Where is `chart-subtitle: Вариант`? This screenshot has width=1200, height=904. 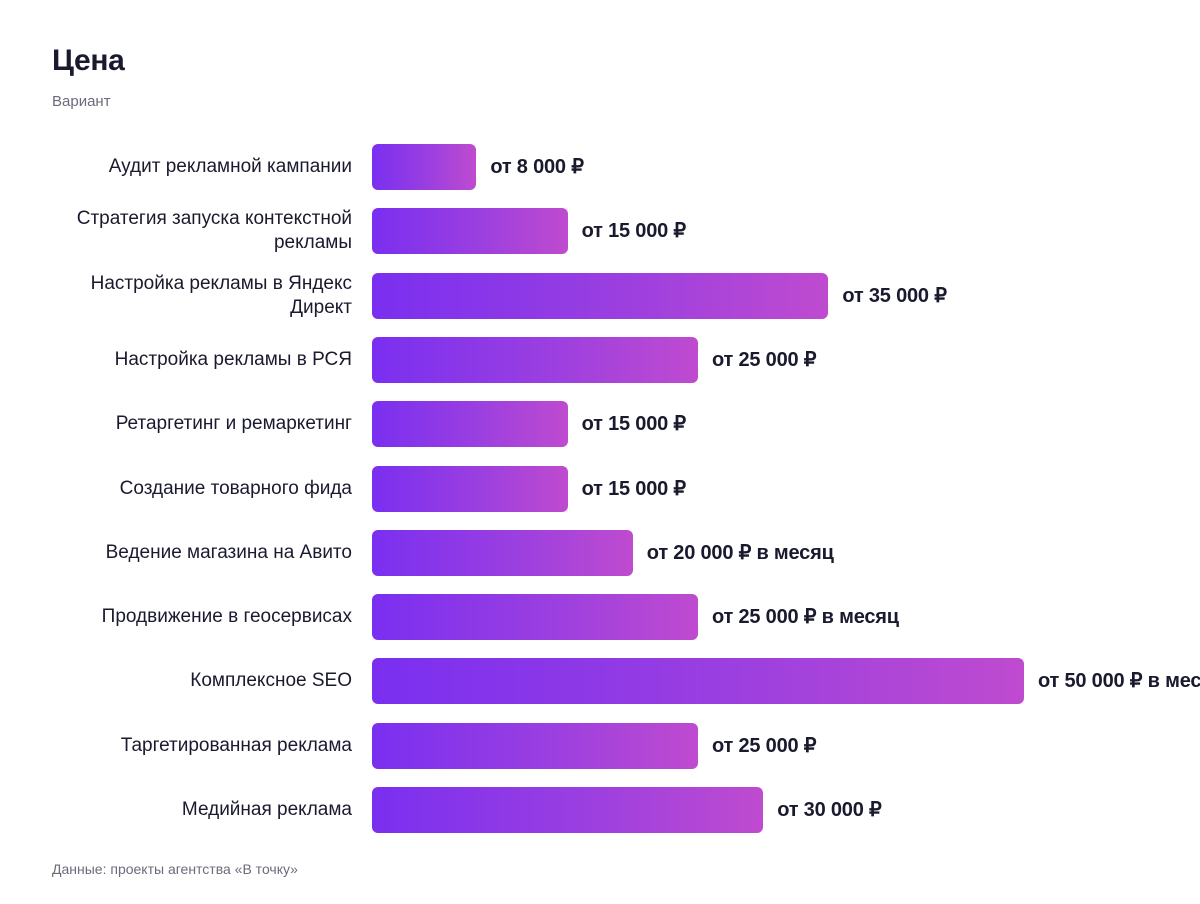 chart-subtitle: Вариант is located at coordinates (81, 101).